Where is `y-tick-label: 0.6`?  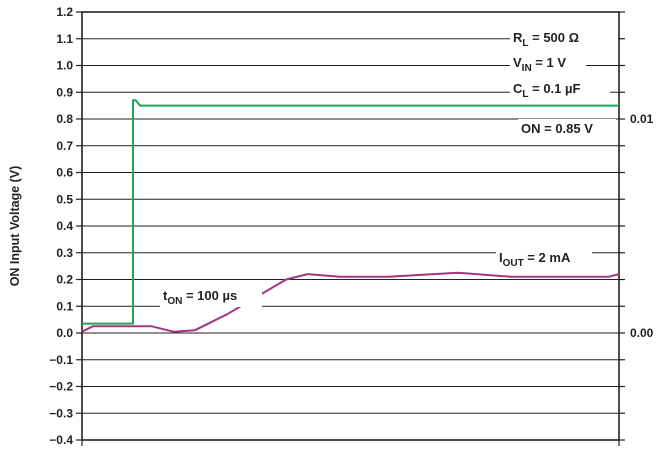
y-tick-label: 0.6 is located at coordinates (64, 173).